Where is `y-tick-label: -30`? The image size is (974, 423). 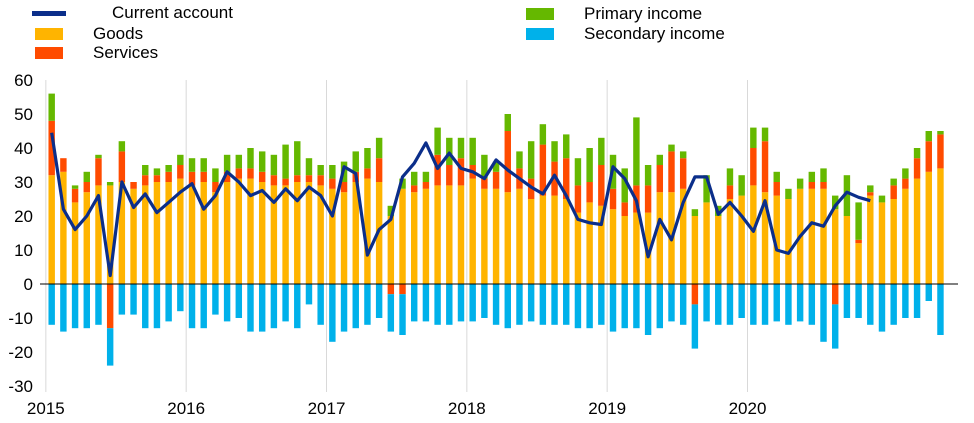 y-tick-label: -30 is located at coordinates (20, 386).